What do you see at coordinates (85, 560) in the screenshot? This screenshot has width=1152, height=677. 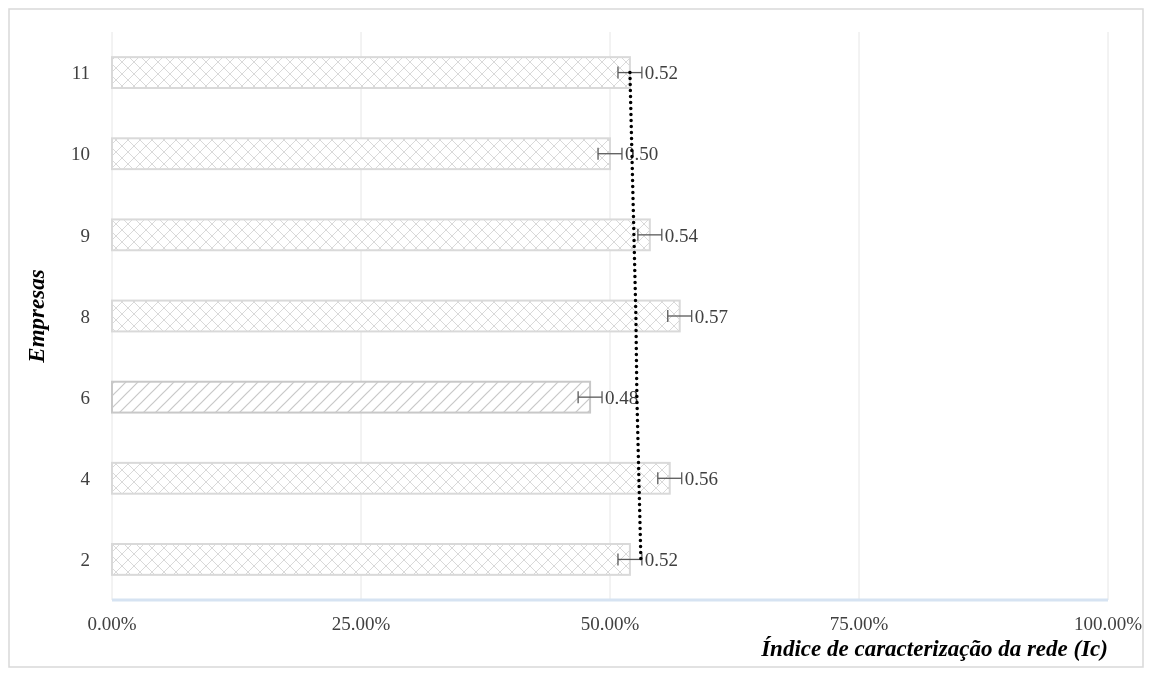 I see `y-tick-label: 2` at bounding box center [85, 560].